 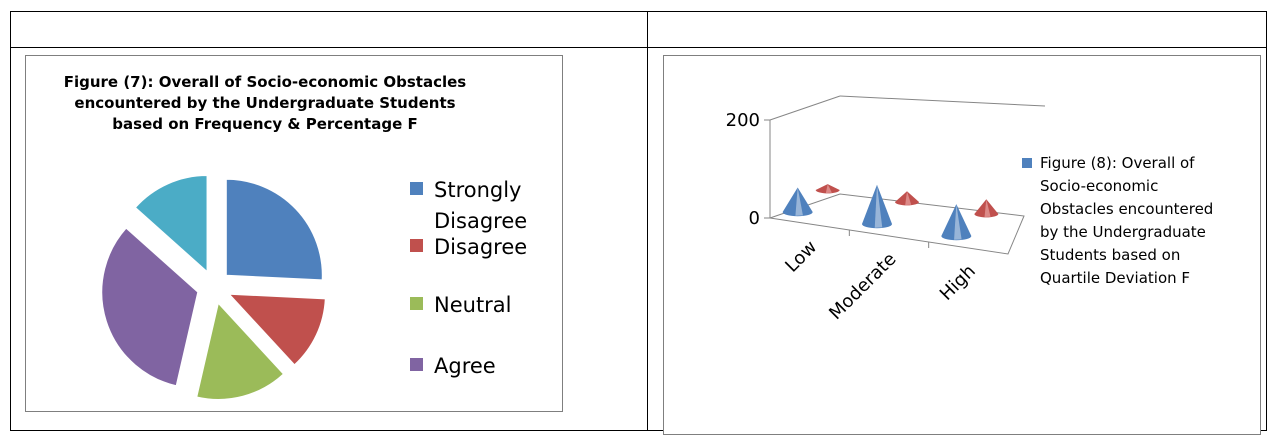 I want to click on table-header-left, so click(x=329, y=29).